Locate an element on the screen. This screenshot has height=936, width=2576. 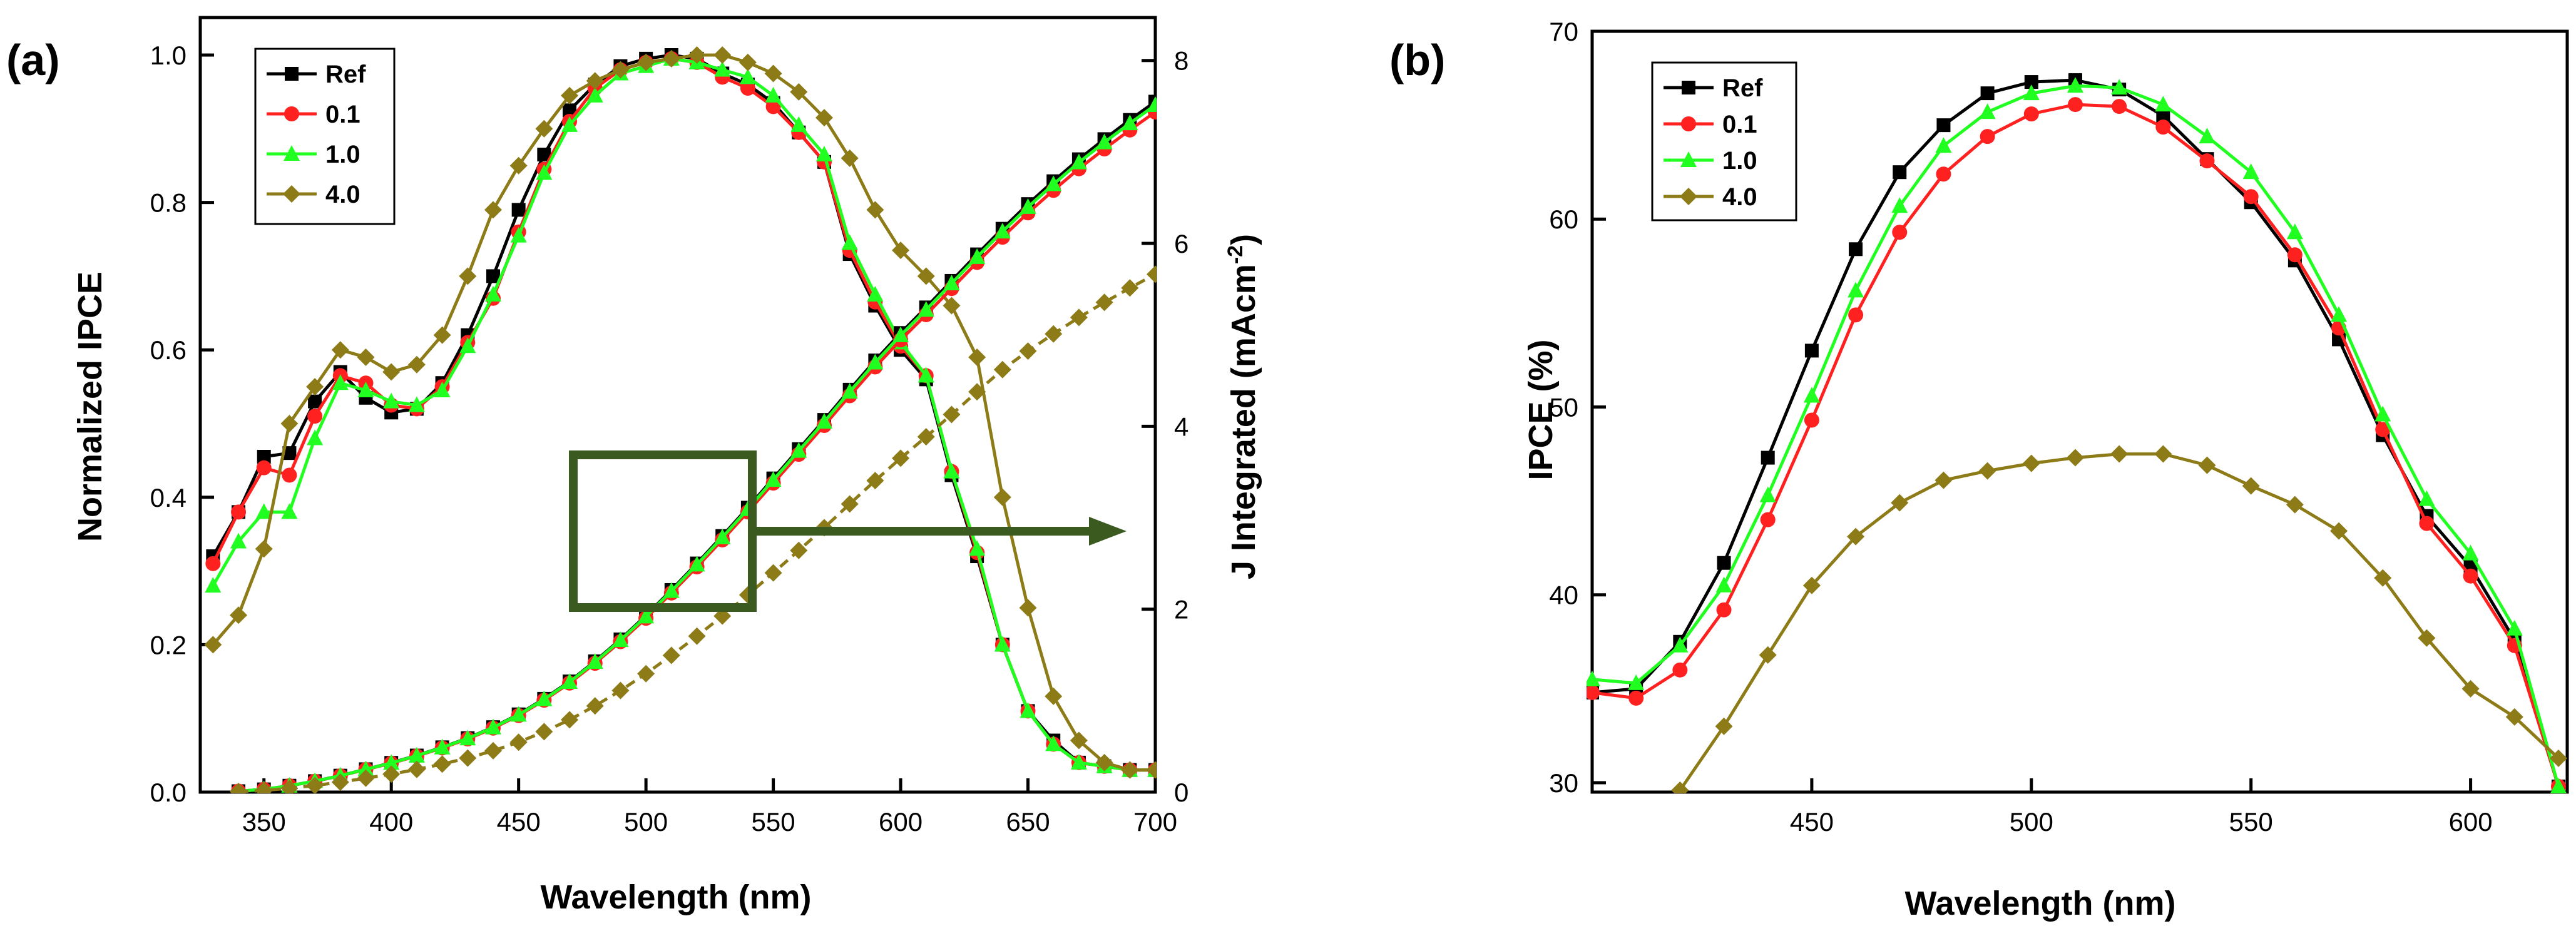
panel-a-y-axis-label: Normalized IPCE is located at coordinates (90, 407).